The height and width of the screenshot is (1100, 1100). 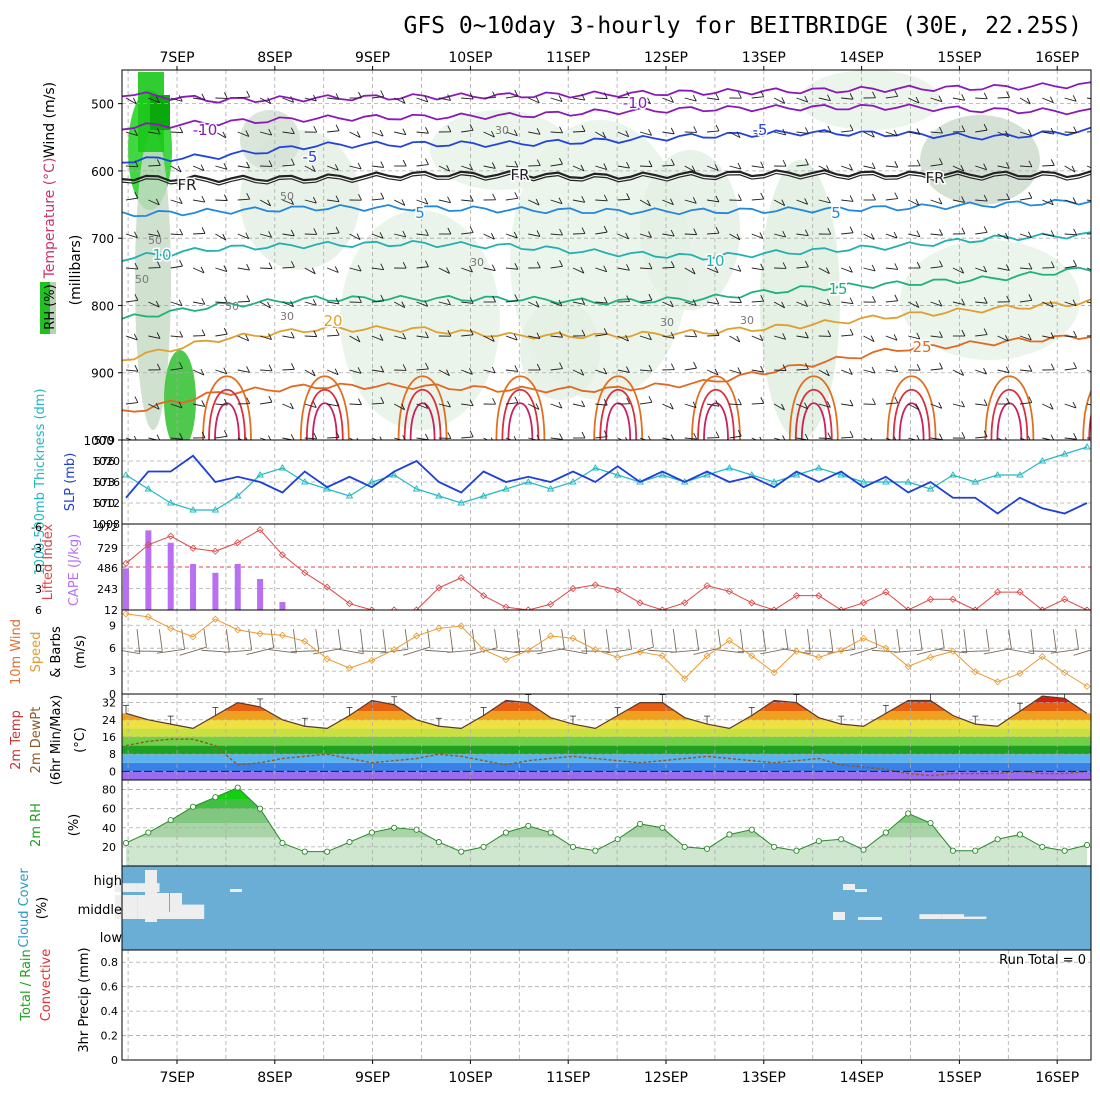 What do you see at coordinates (142, 279) in the screenshot?
I see `rh-contour-label: 50` at bounding box center [142, 279].